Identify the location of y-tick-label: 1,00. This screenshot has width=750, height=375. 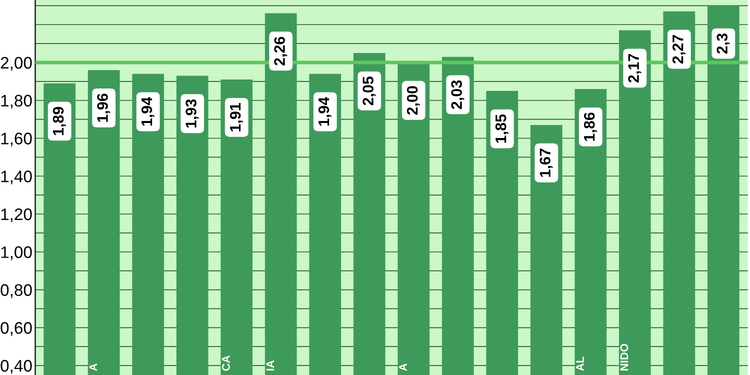
(16, 253).